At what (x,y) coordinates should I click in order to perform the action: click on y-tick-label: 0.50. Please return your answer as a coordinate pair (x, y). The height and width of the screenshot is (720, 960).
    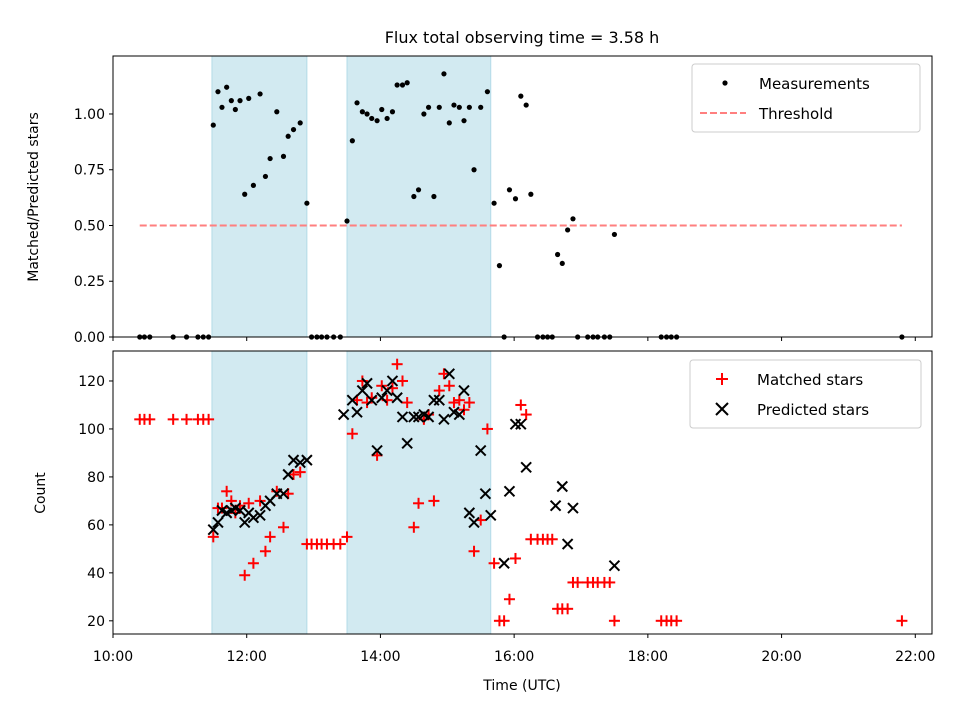
    Looking at the image, I should click on (89, 226).